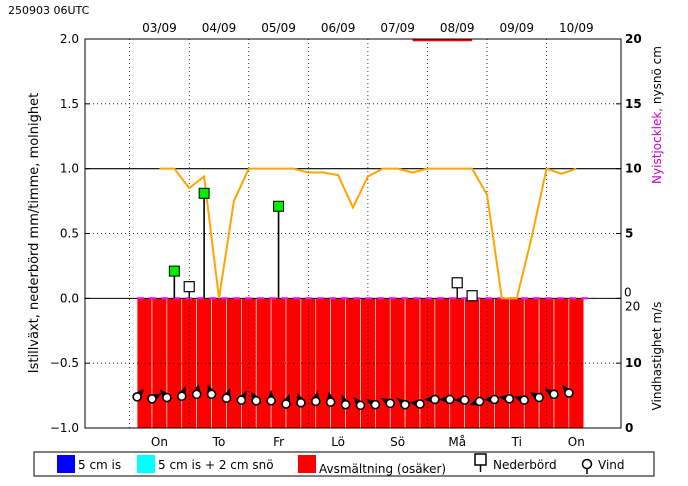  What do you see at coordinates (99, 465) in the screenshot?
I see `legend-label-5cm-ice: 5 cm is` at bounding box center [99, 465].